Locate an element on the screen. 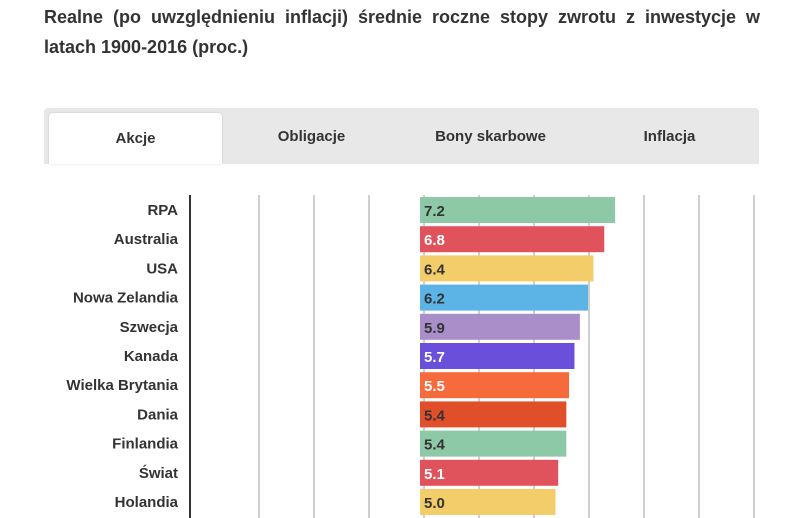 This screenshot has height=518, width=805. category-label: Świat is located at coordinates (158, 473).